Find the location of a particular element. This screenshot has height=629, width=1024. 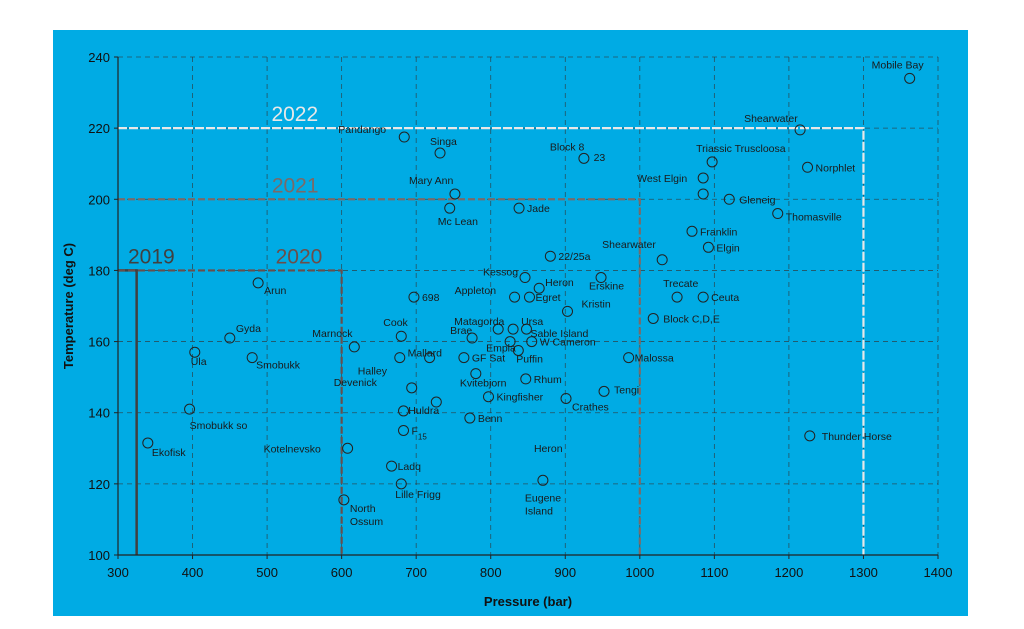

data-point-erskine is located at coordinates (601, 278).